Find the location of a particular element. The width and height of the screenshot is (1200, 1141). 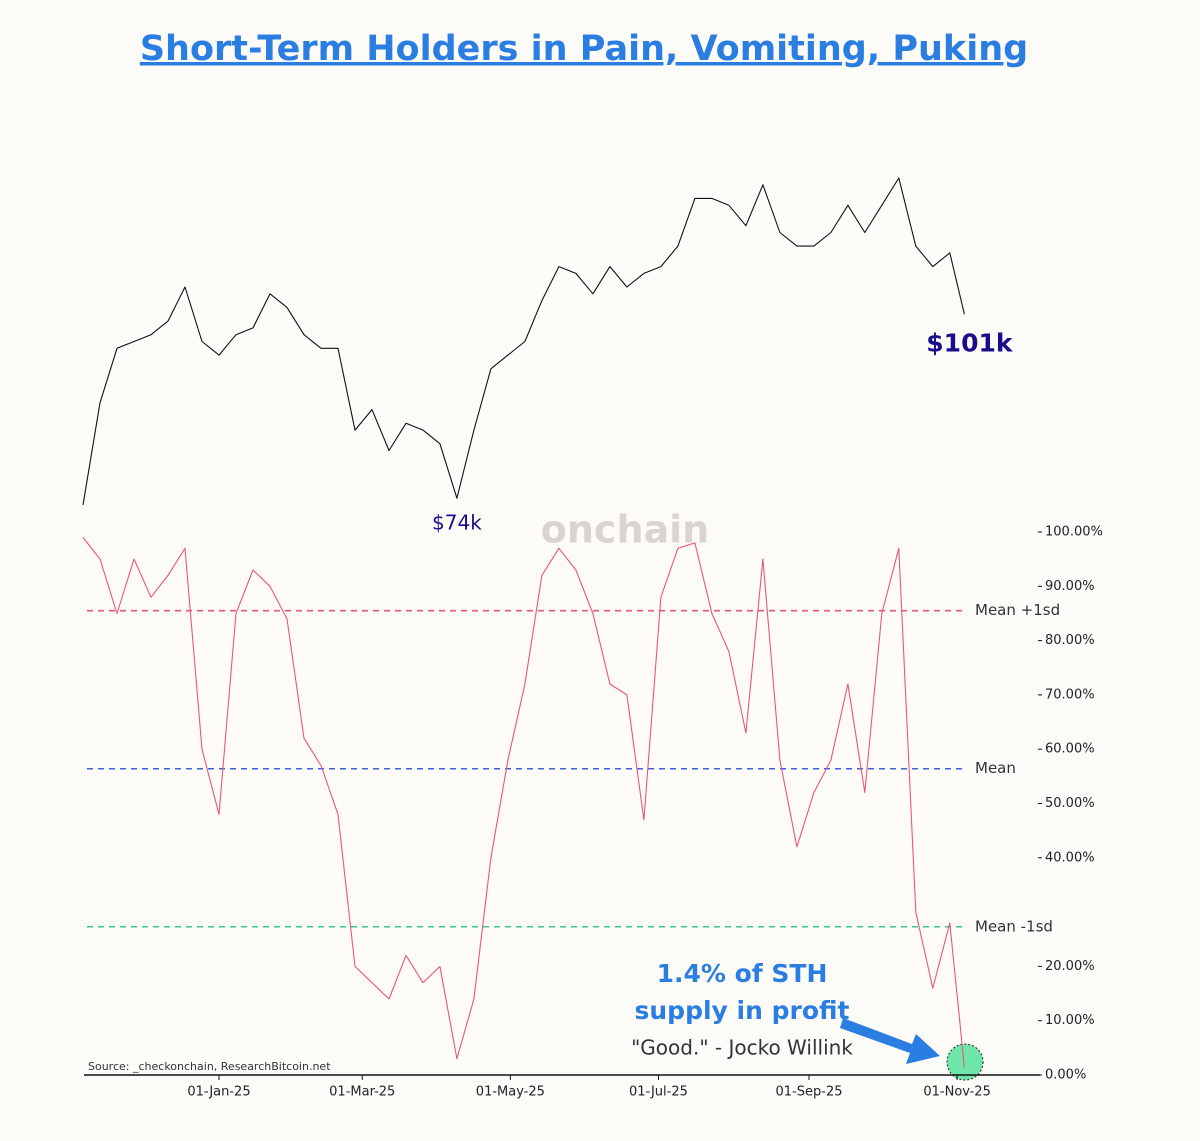

x-tick-label: 01-Nov-25 is located at coordinates (957, 1092).